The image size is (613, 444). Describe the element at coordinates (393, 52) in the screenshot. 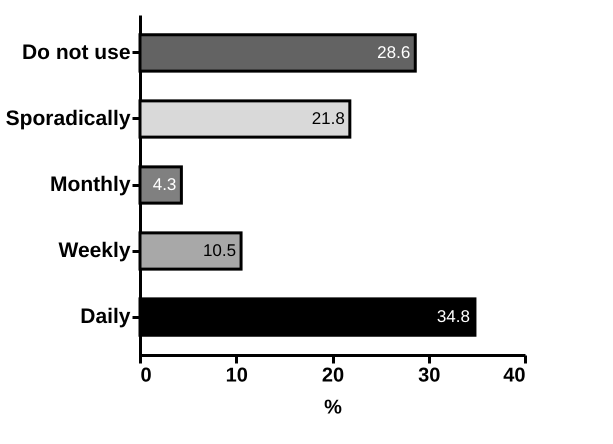

I see `data-label: 28.6` at that location.